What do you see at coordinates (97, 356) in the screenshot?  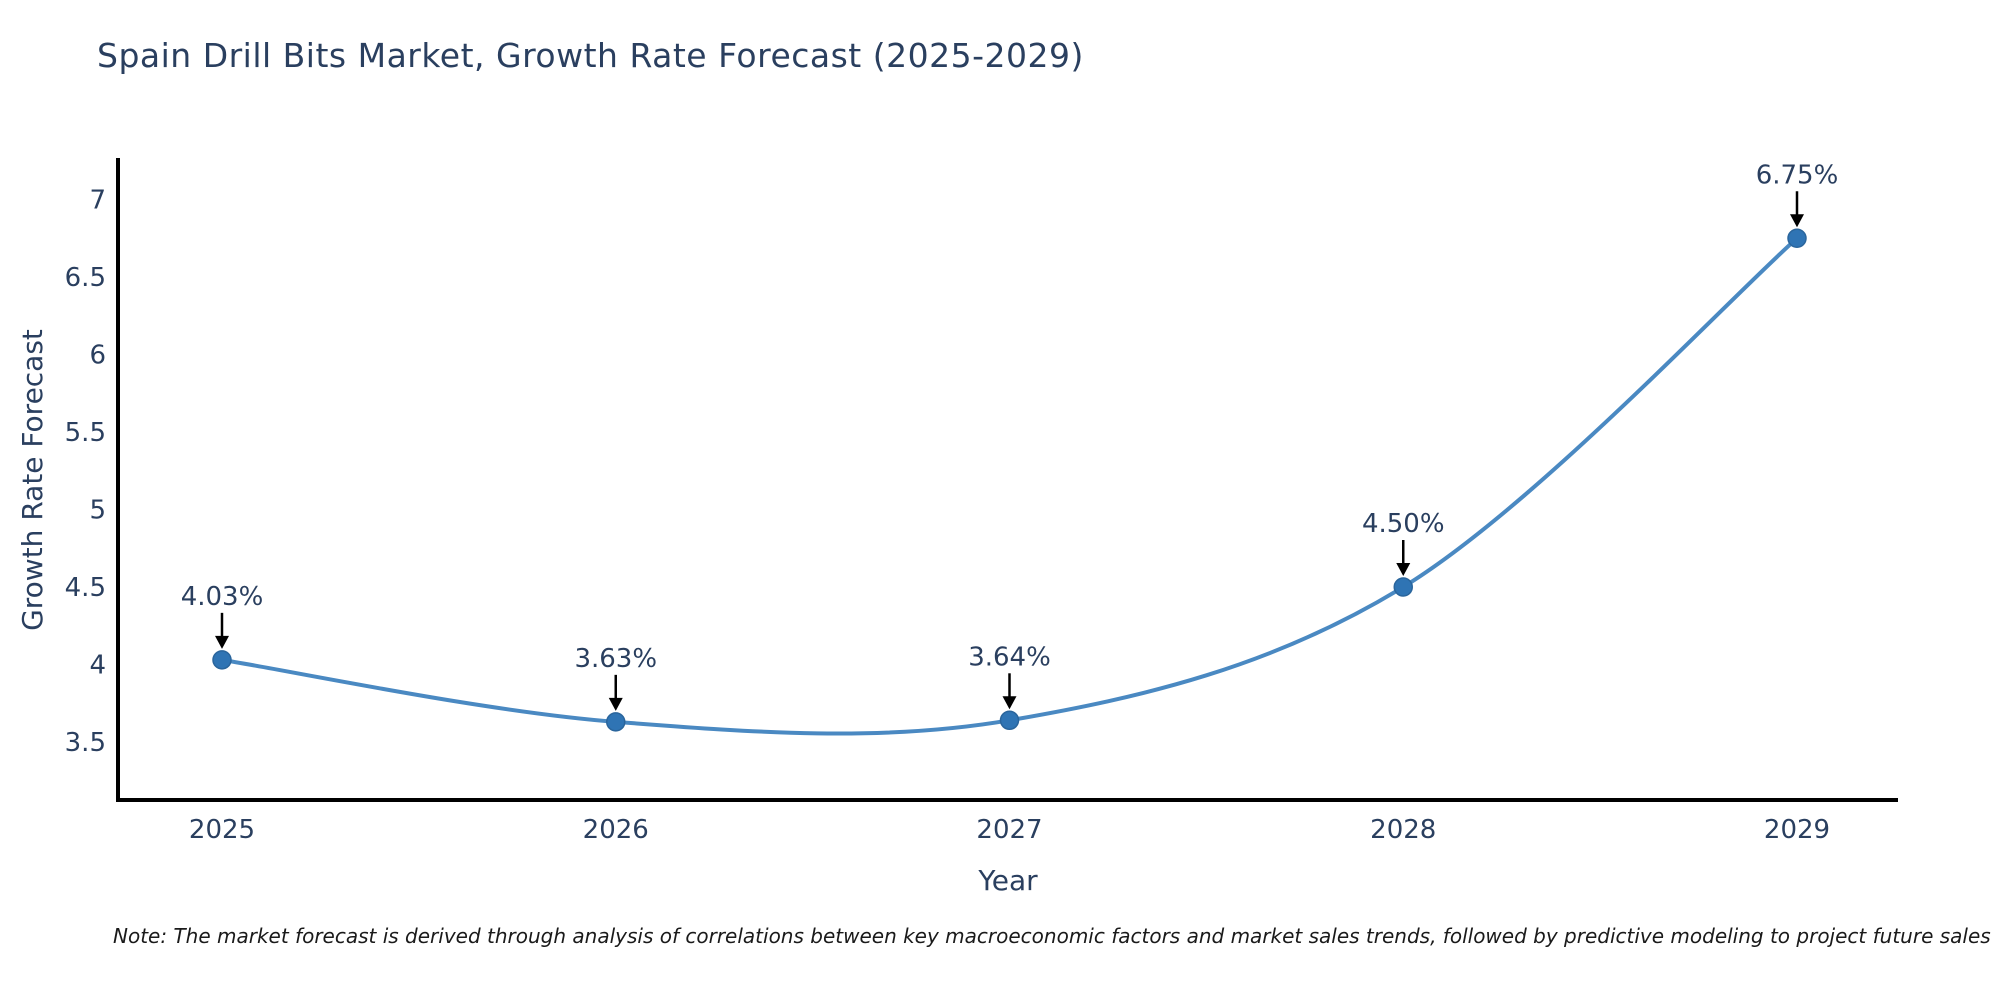 I see `y-tick-label: 6` at bounding box center [97, 356].